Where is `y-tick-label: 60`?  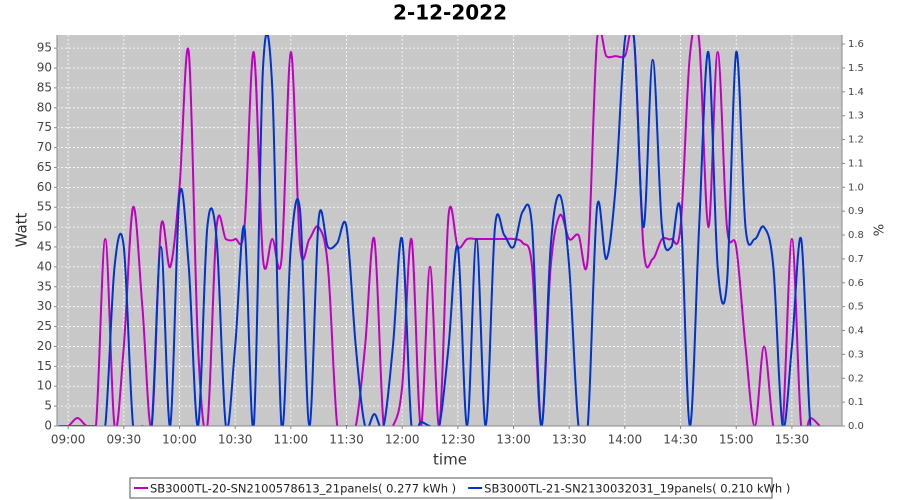 y-tick-label: 60 is located at coordinates (44, 187).